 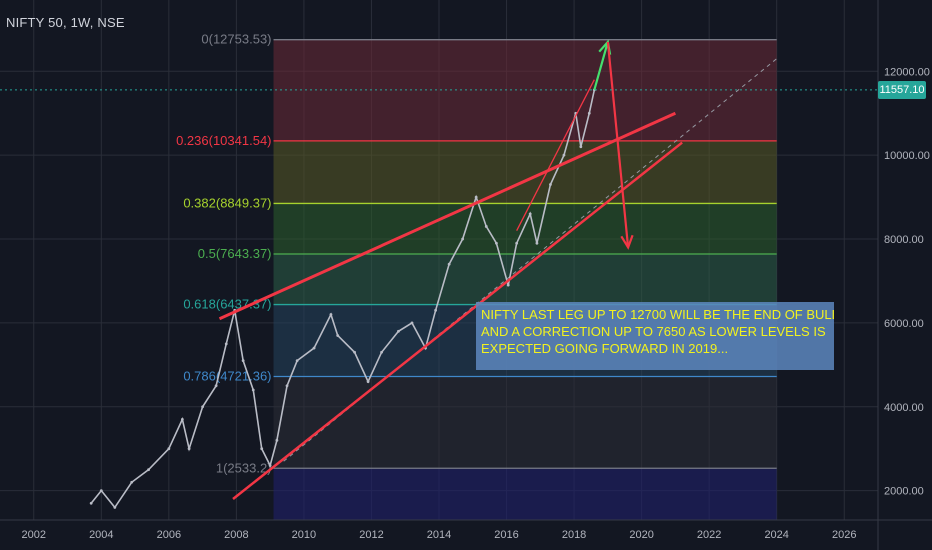 What do you see at coordinates (641, 535) in the screenshot?
I see `x-tick-label: 2020` at bounding box center [641, 535].